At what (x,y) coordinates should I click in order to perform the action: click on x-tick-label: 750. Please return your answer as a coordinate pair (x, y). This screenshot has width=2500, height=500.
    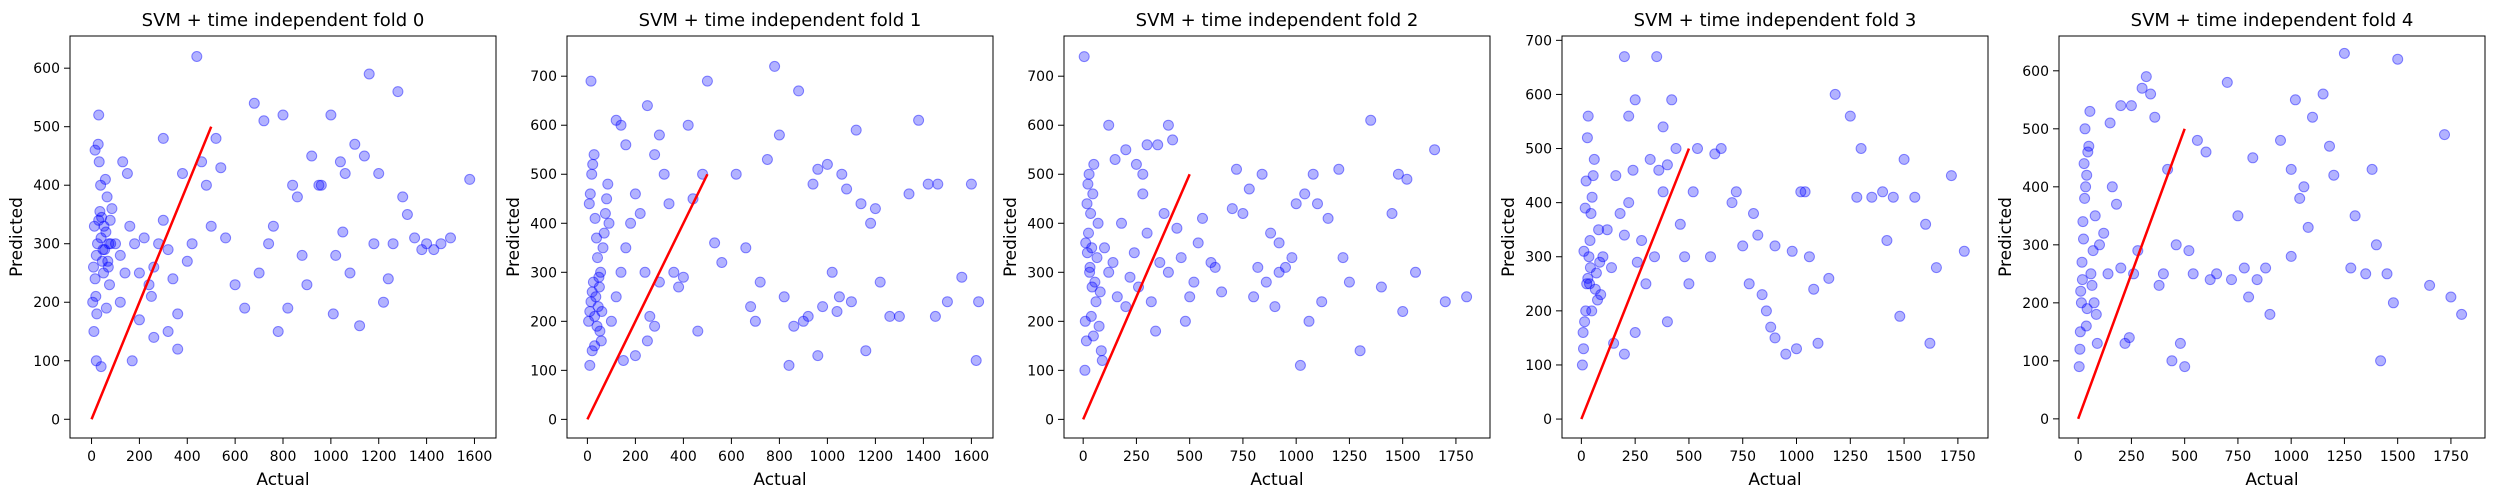
    Looking at the image, I should click on (2238, 457).